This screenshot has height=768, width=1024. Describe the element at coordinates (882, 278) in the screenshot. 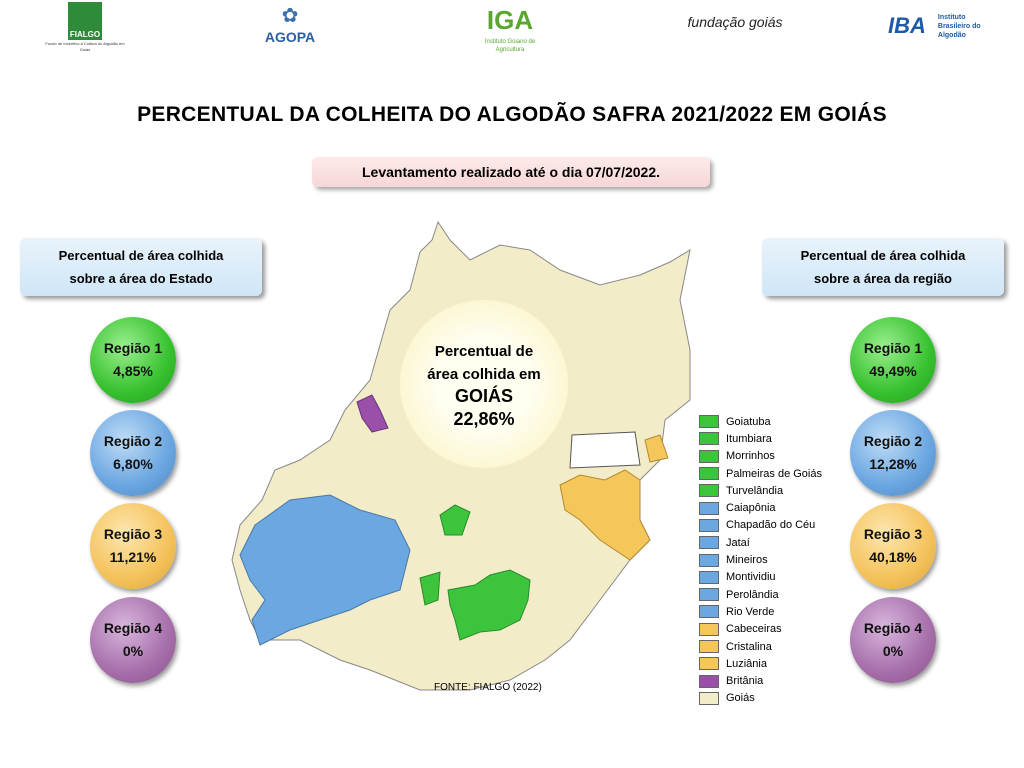

I see `right-header-line2: sobre a área da região` at that location.